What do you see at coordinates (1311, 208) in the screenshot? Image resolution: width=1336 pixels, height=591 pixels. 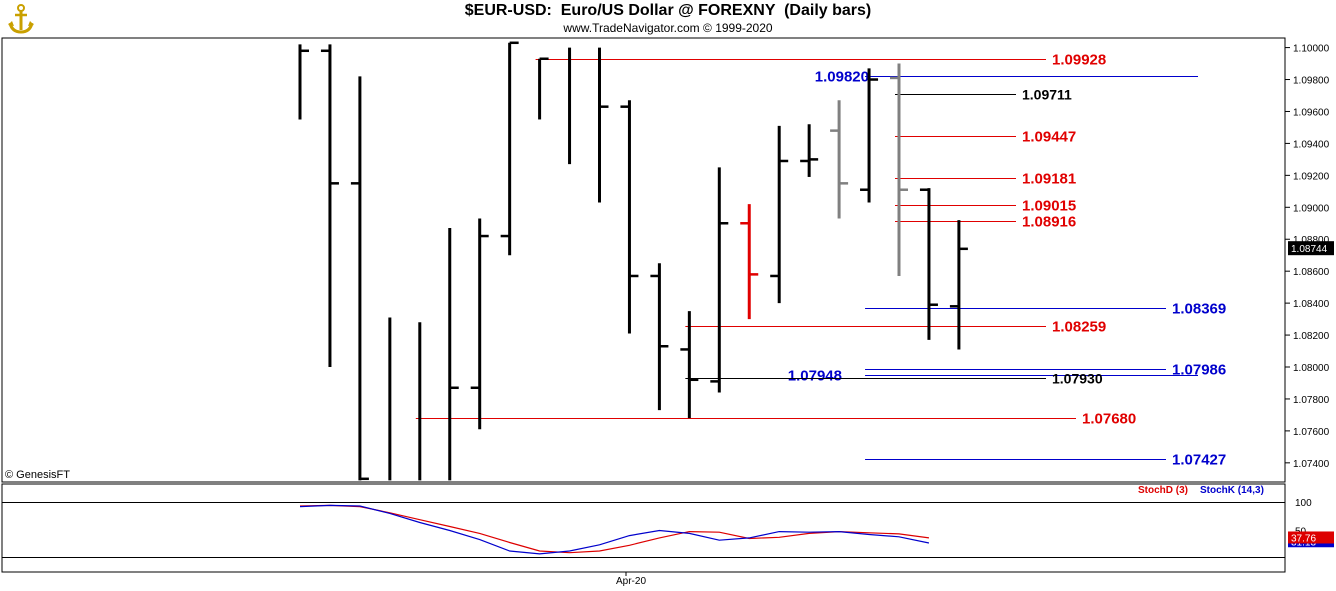 I see `y-tick-label: 1.09000` at bounding box center [1311, 208].